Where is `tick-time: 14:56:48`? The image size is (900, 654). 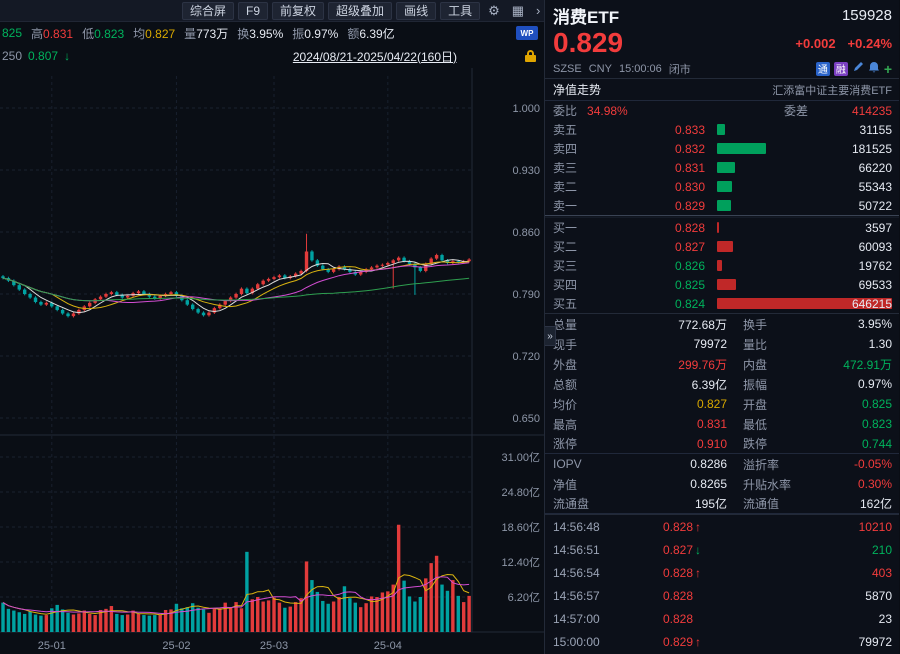
tick-time: 14:56:48 is located at coordinates (576, 527).